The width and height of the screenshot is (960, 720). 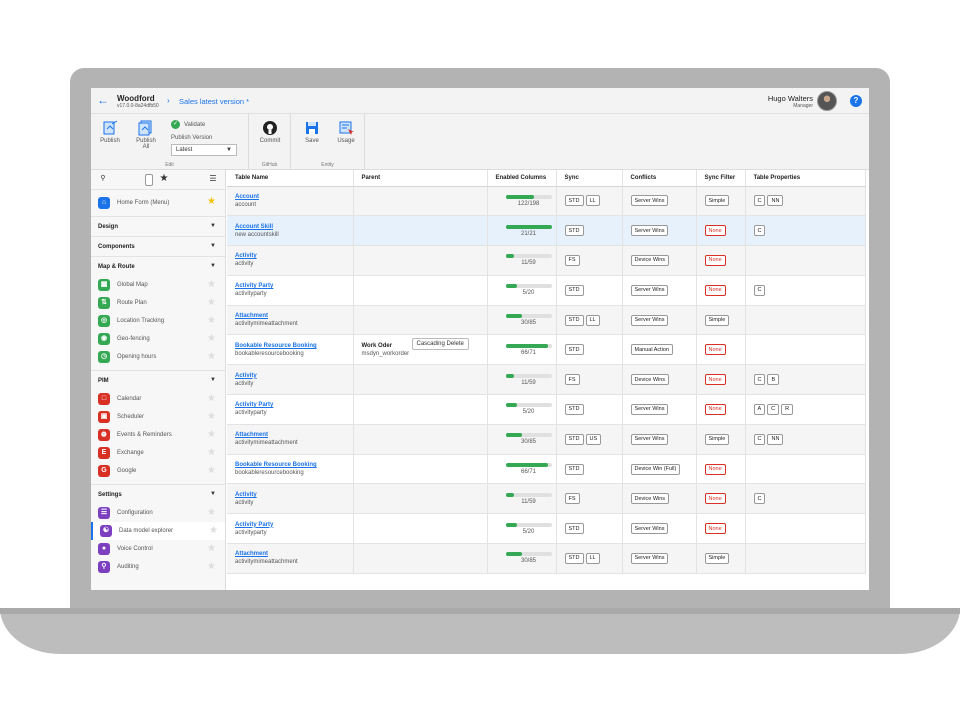 I want to click on cascading-delete-button: Cascading Delete, so click(x=440, y=344).